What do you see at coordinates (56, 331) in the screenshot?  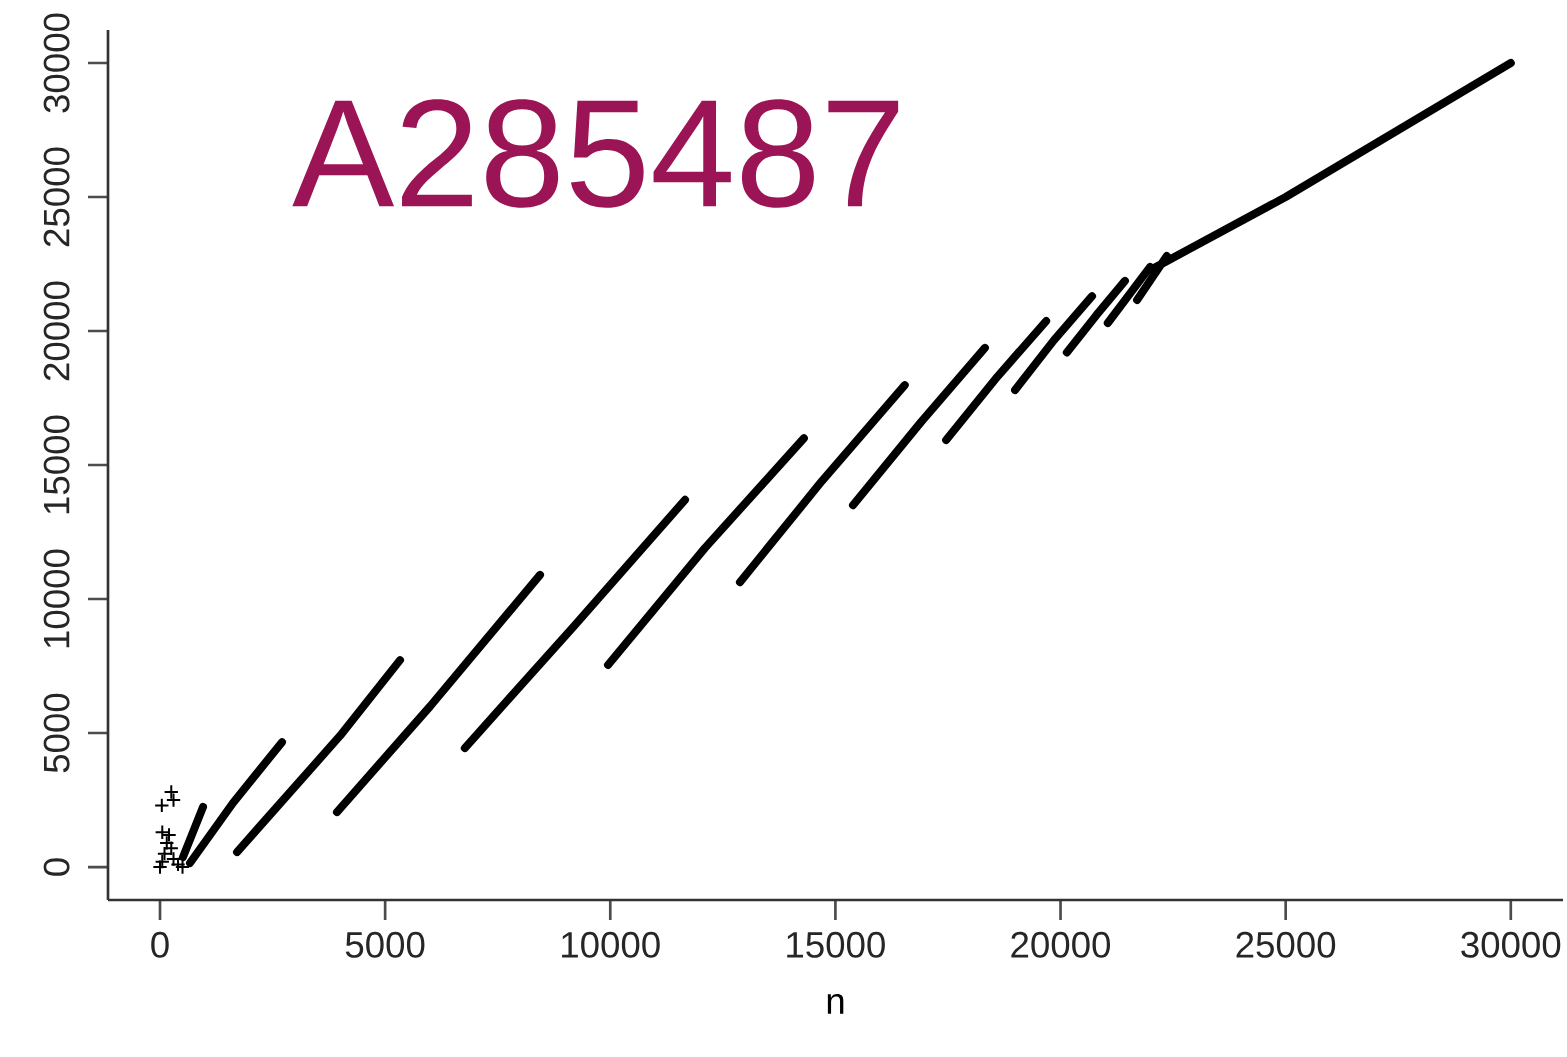 I see `y-tick-label: 20000` at bounding box center [56, 331].